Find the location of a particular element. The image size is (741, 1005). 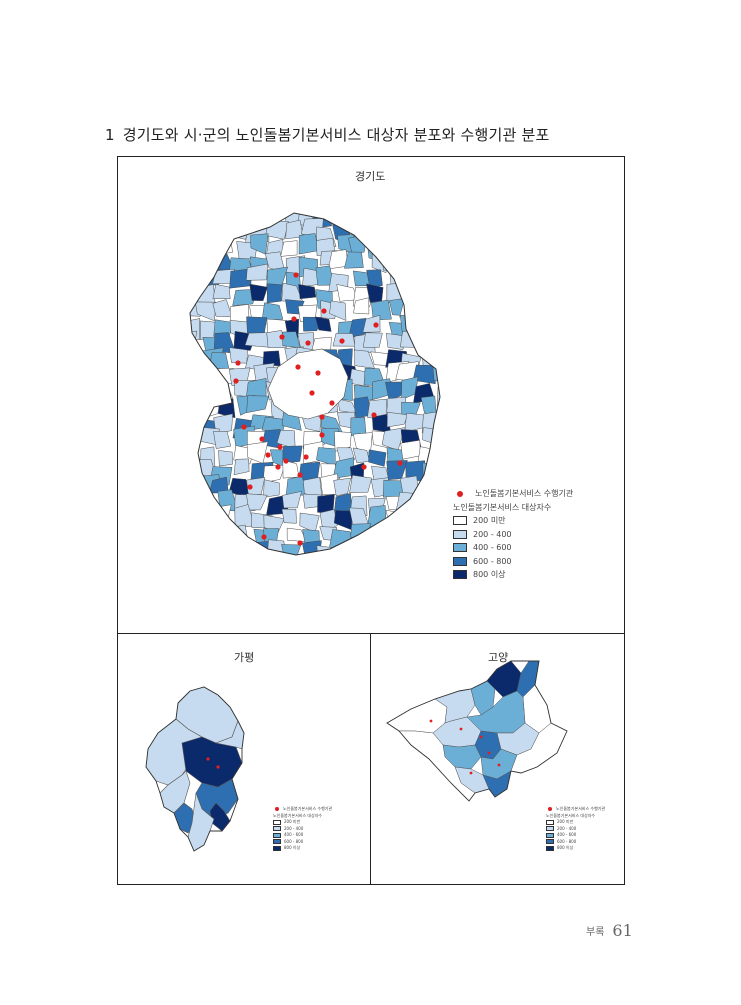

gapyeong-map-title: 가평 is located at coordinates (244, 657).